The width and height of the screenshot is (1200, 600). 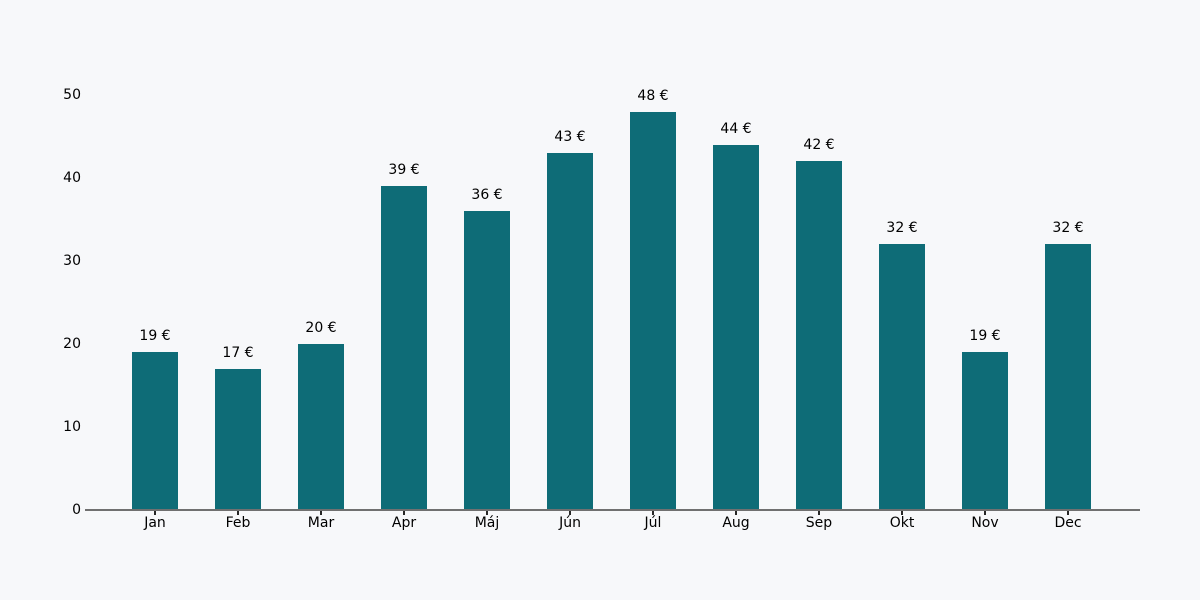 I want to click on x-tick-label: Sep, so click(x=819, y=523).